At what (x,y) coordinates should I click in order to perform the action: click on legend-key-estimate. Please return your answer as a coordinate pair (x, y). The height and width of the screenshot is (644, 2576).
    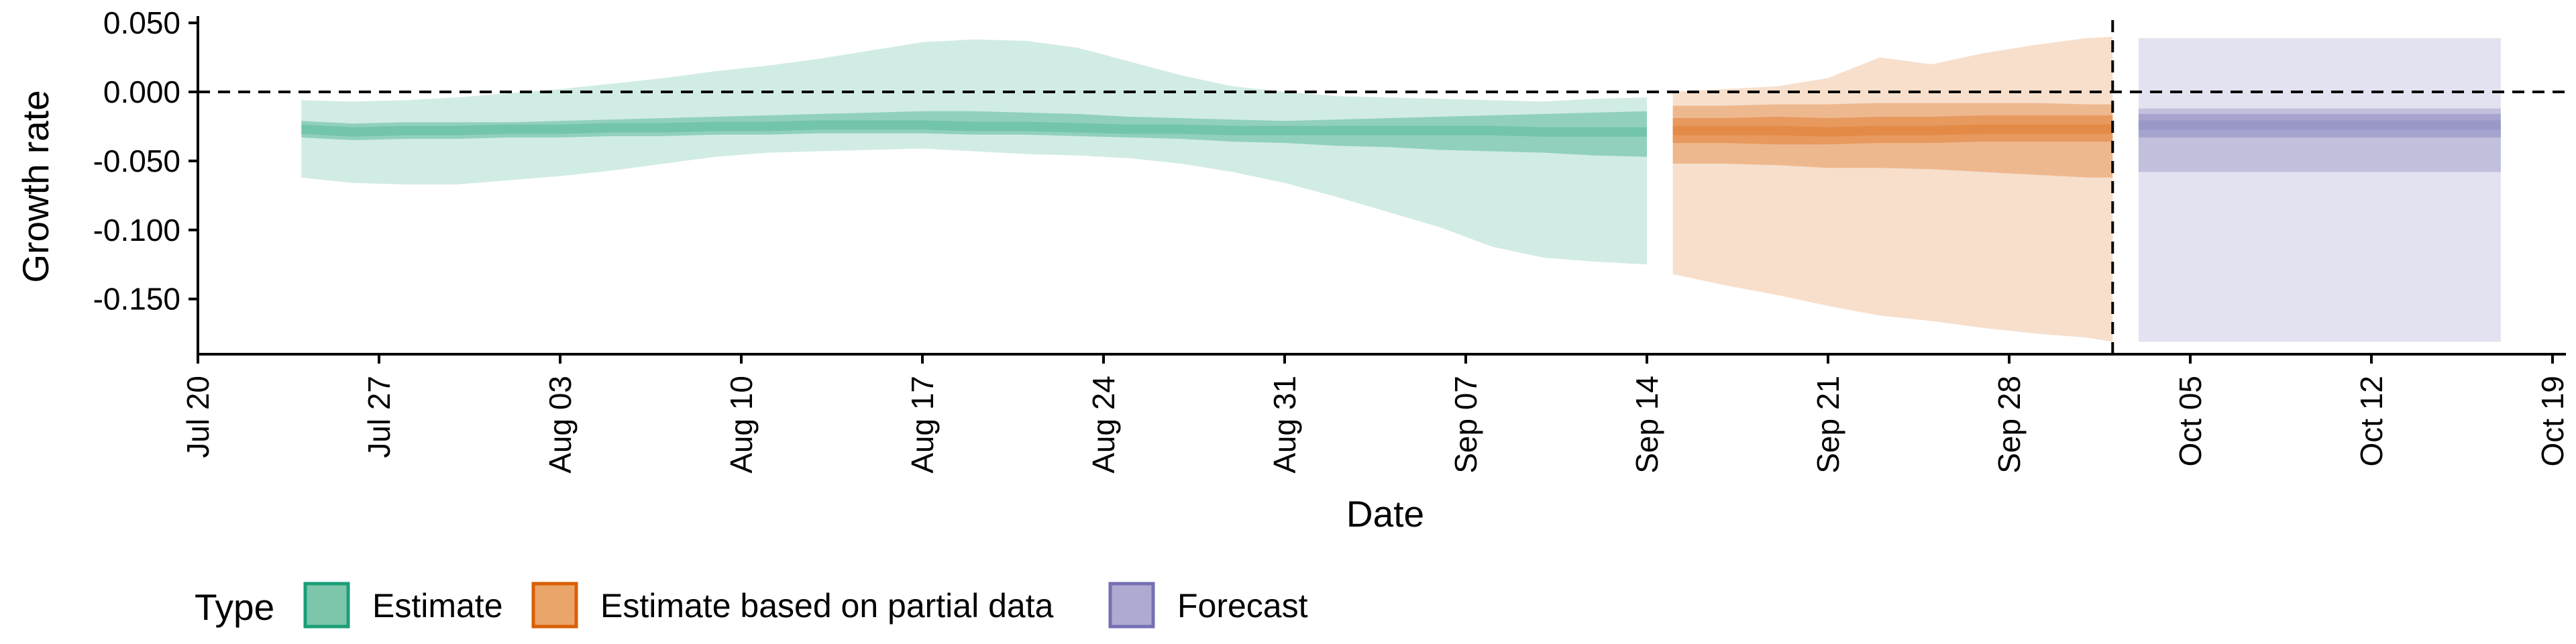
    Looking at the image, I should click on (326, 605).